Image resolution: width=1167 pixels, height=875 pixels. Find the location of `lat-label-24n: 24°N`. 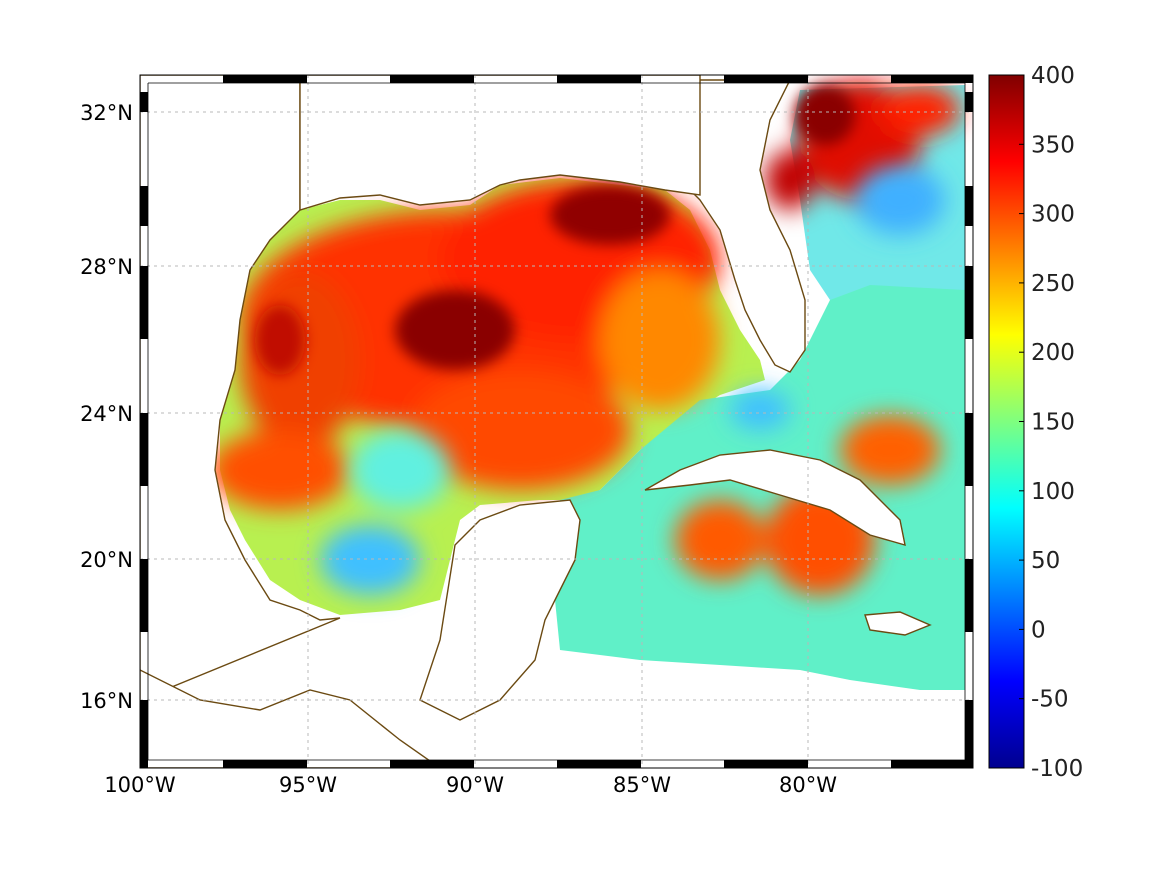

lat-label-24n: 24°N is located at coordinates (106, 414).